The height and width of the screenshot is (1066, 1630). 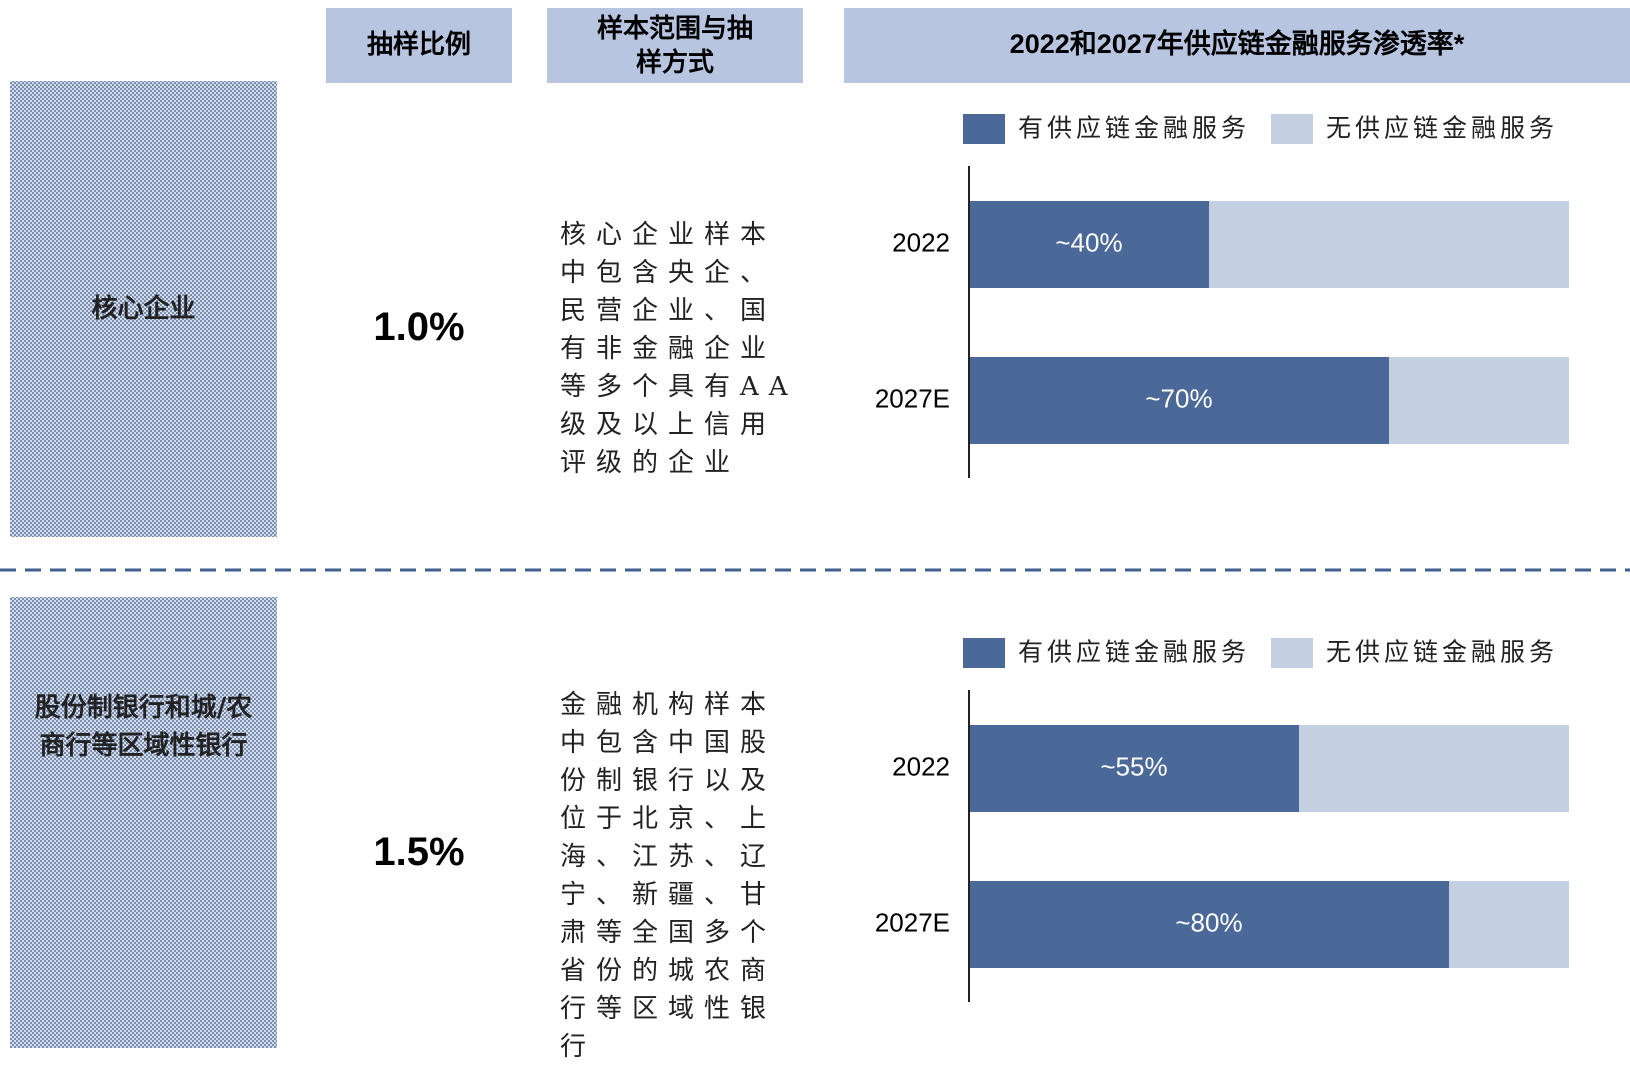 I want to click on header-text: 抽样比例, so click(x=419, y=44).